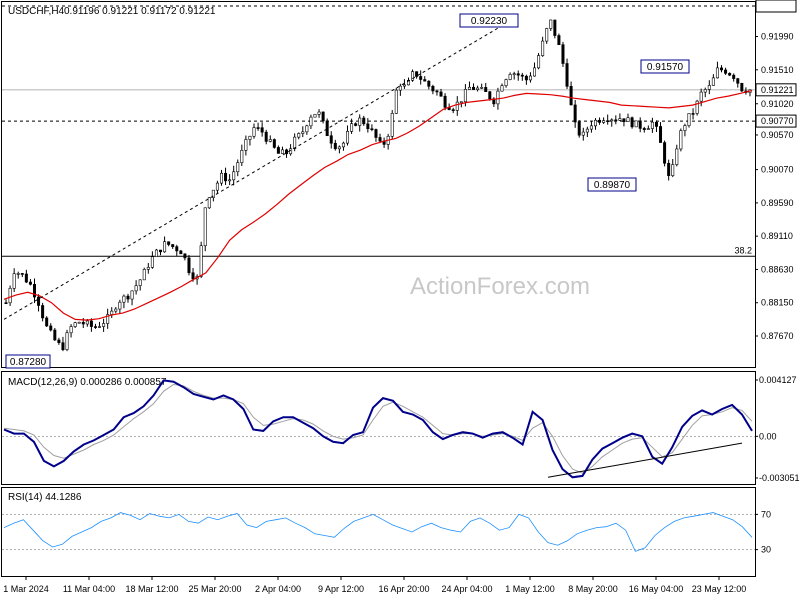  What do you see at coordinates (466, 589) in the screenshot?
I see `time-tick-label: 24 Apr 04:00` at bounding box center [466, 589].